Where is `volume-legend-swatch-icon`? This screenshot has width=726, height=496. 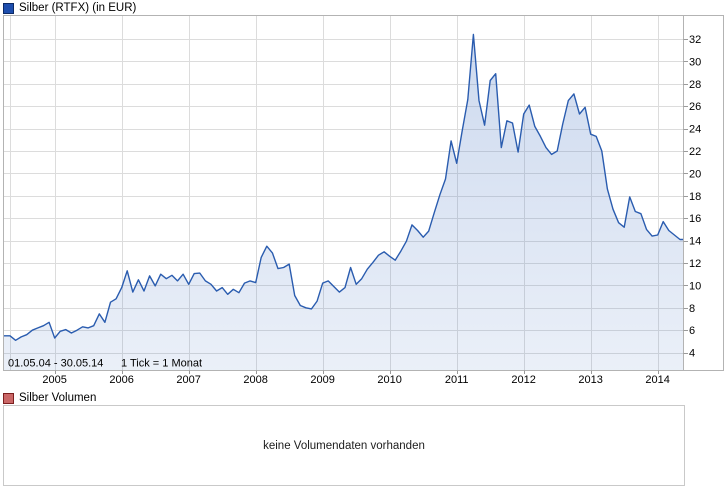
volume-legend-swatch-icon is located at coordinates (8, 398).